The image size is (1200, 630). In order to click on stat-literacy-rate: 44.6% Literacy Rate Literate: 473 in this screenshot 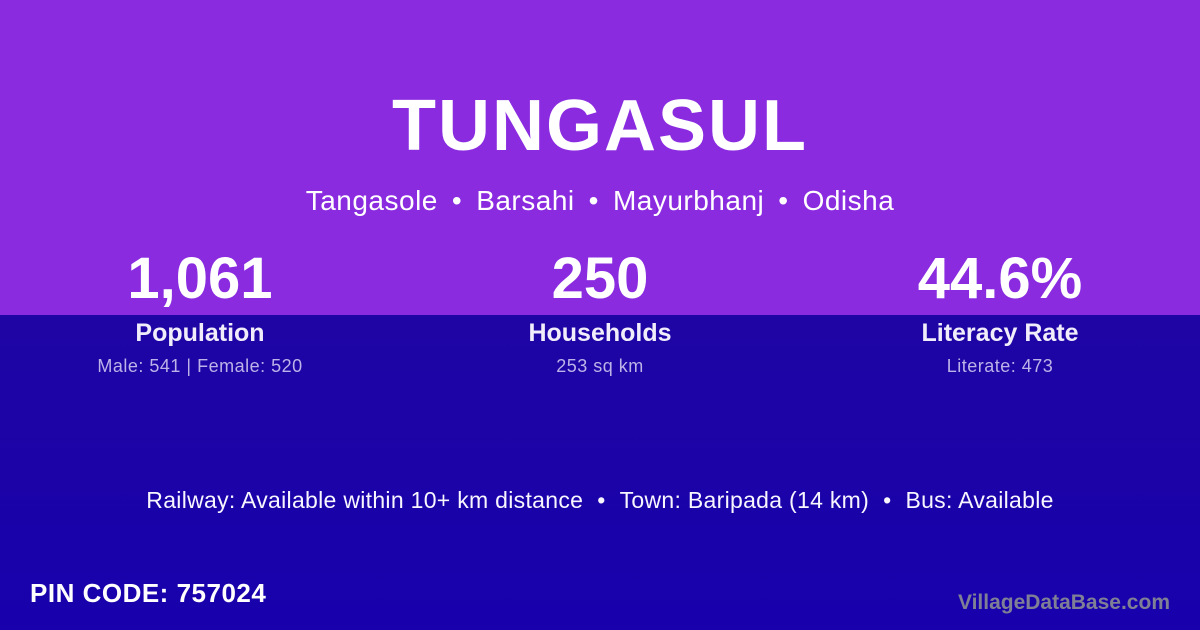, I will do `click(1000, 314)`.